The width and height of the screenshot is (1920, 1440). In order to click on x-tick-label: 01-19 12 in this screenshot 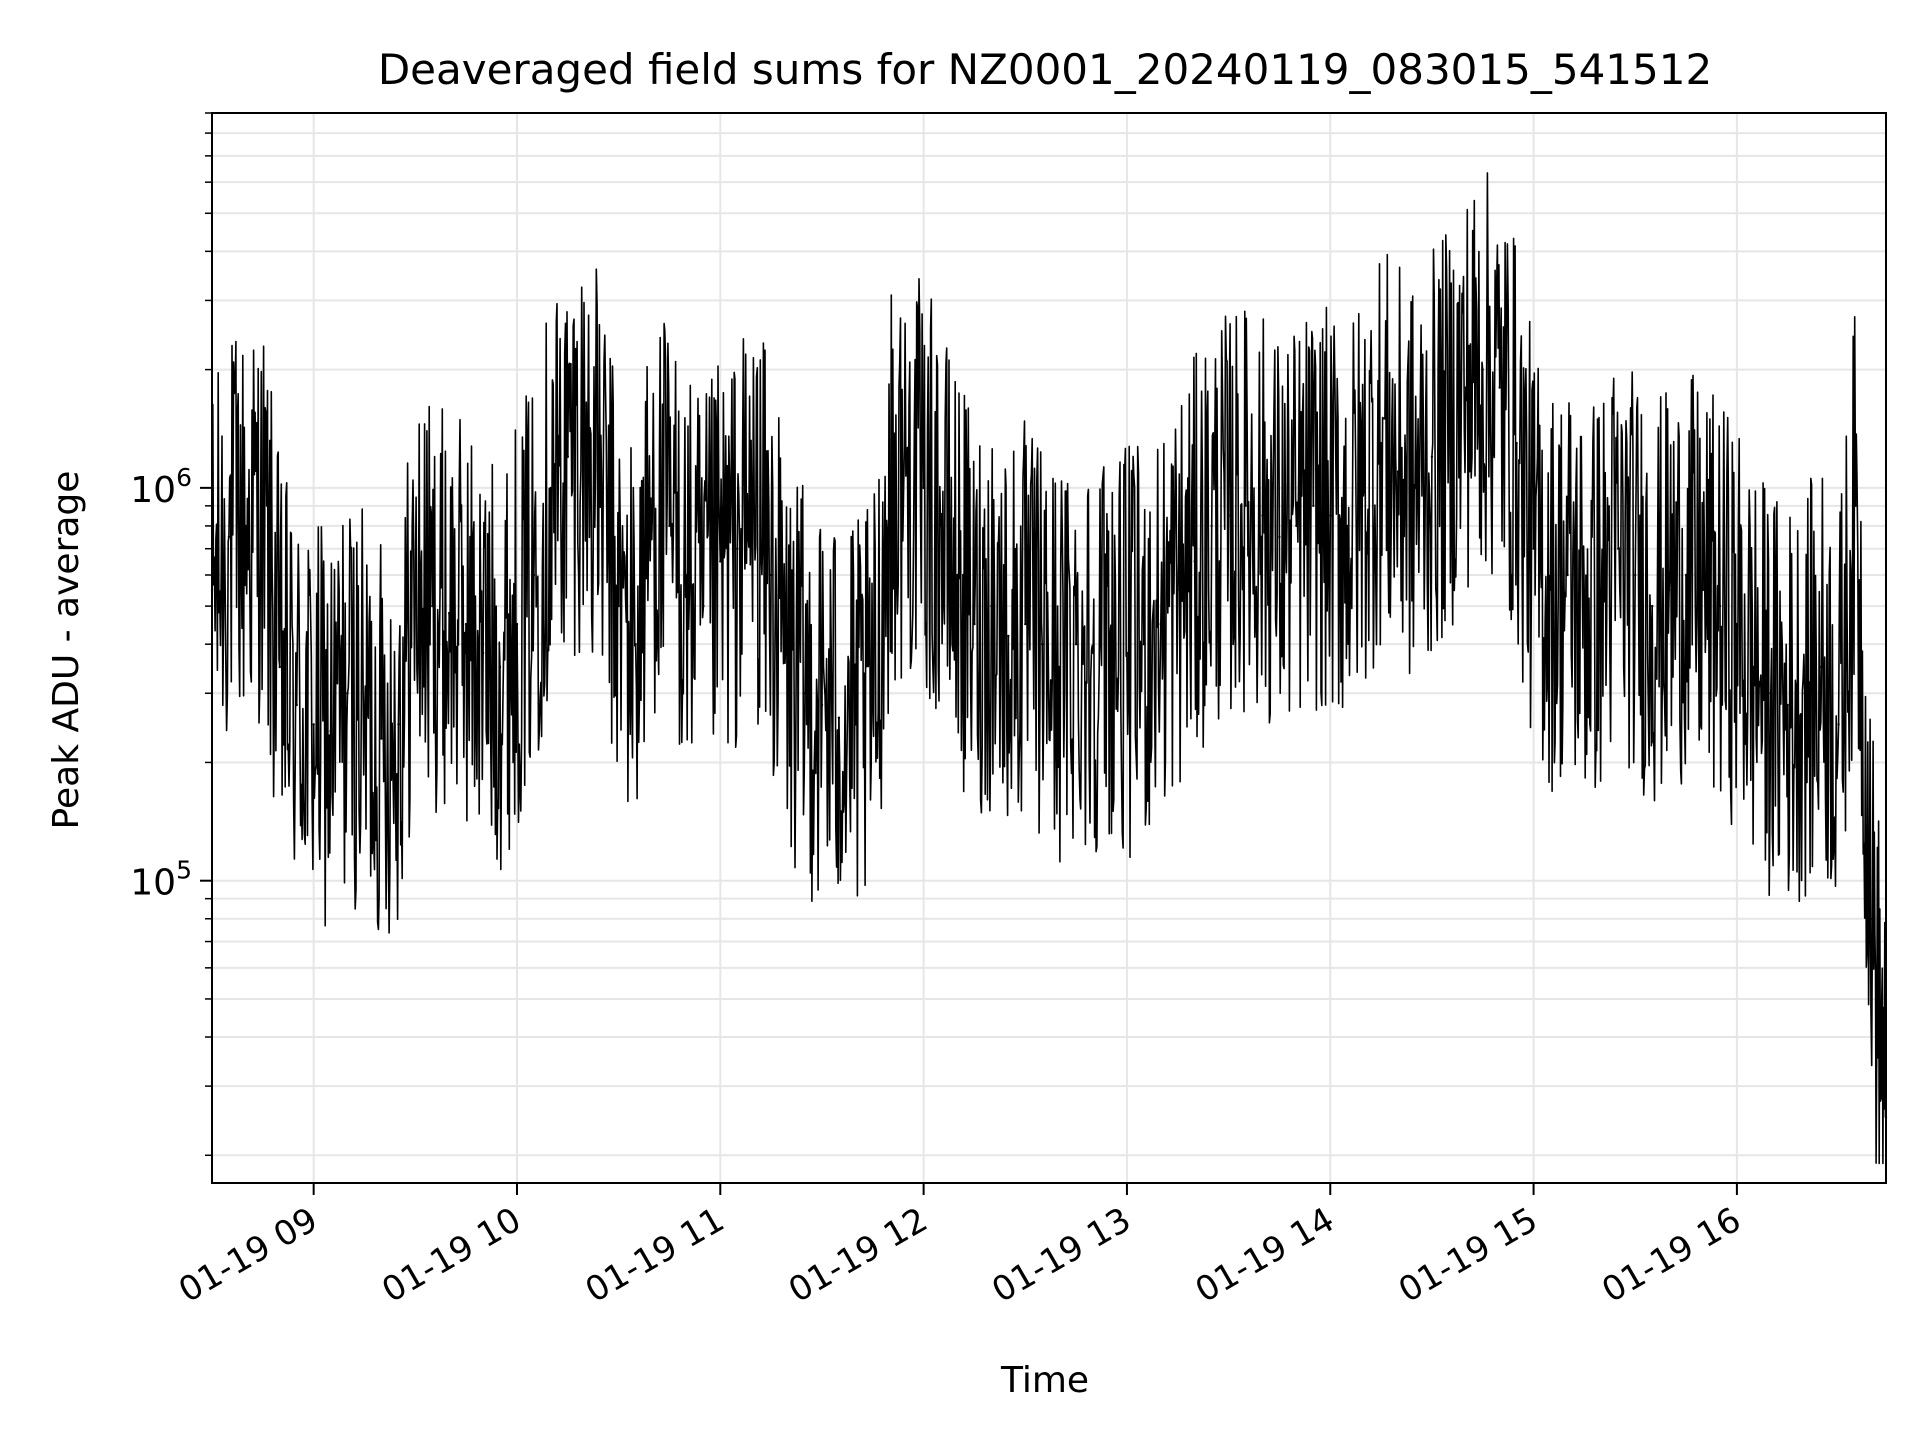, I will do `click(858, 1255)`.